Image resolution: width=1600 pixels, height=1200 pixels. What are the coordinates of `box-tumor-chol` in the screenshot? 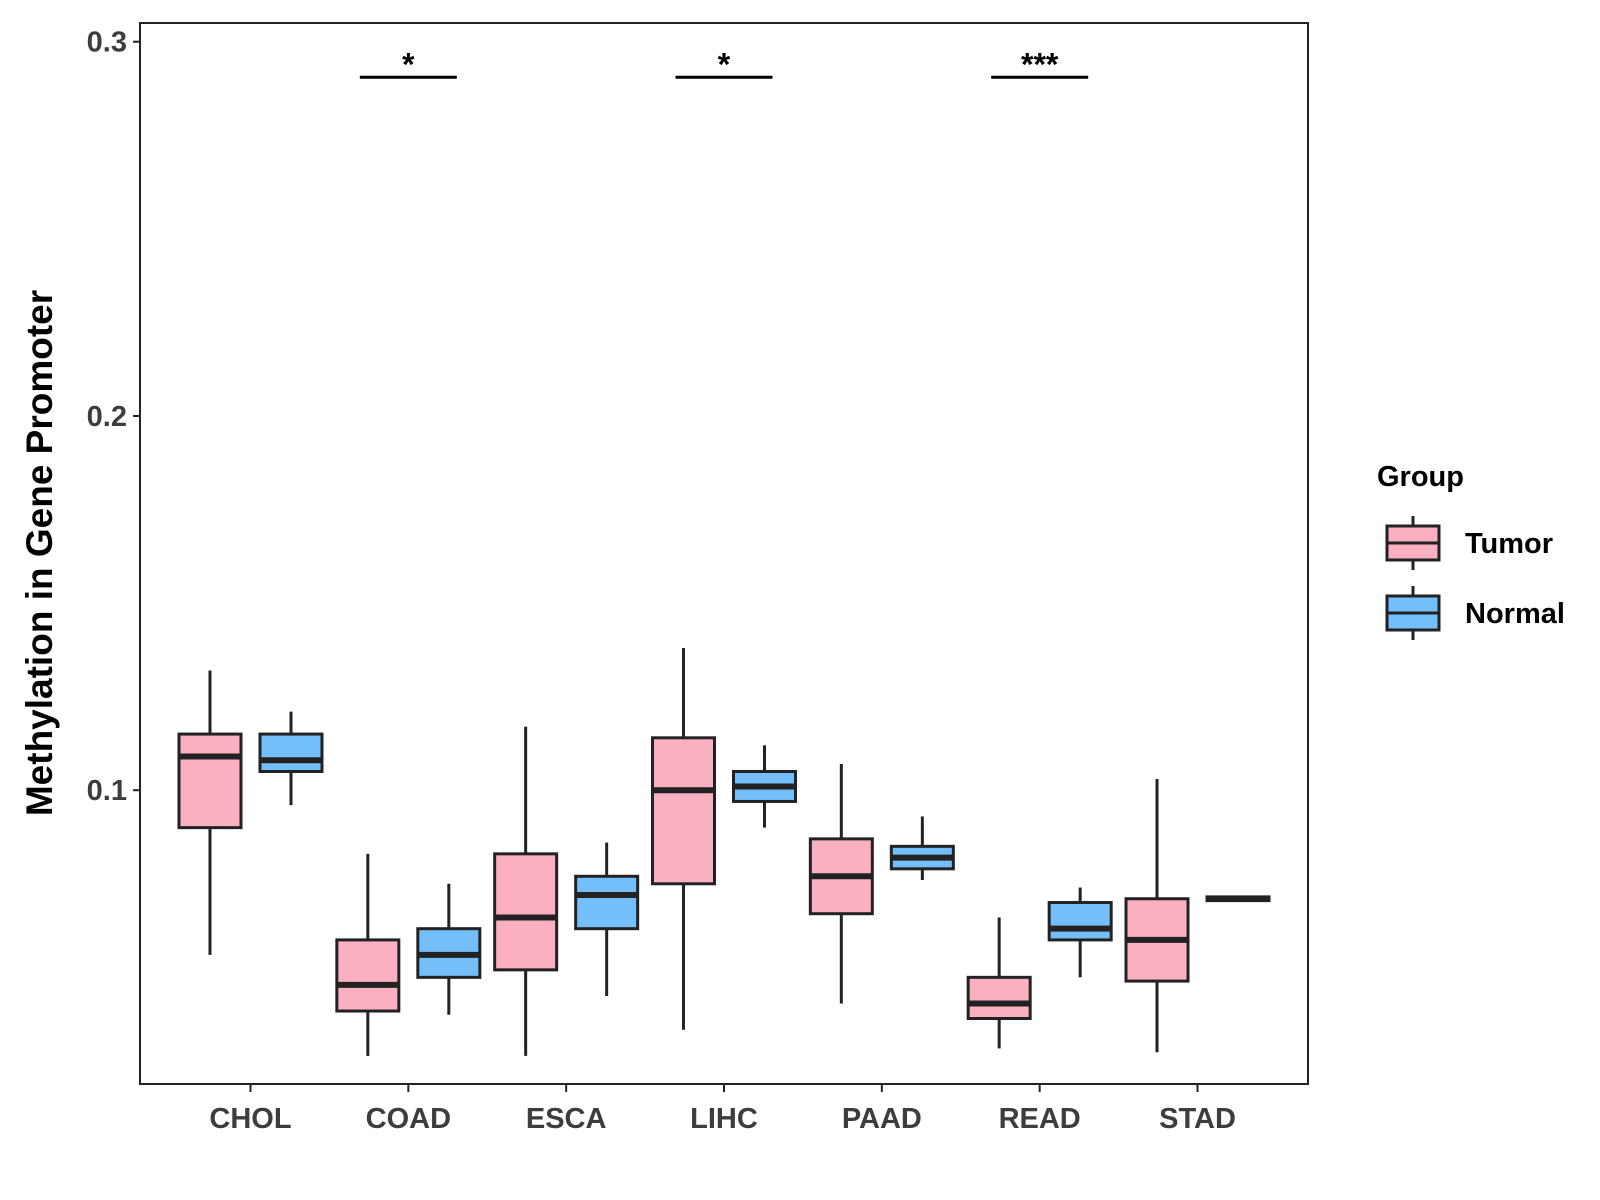 It's located at (210, 812).